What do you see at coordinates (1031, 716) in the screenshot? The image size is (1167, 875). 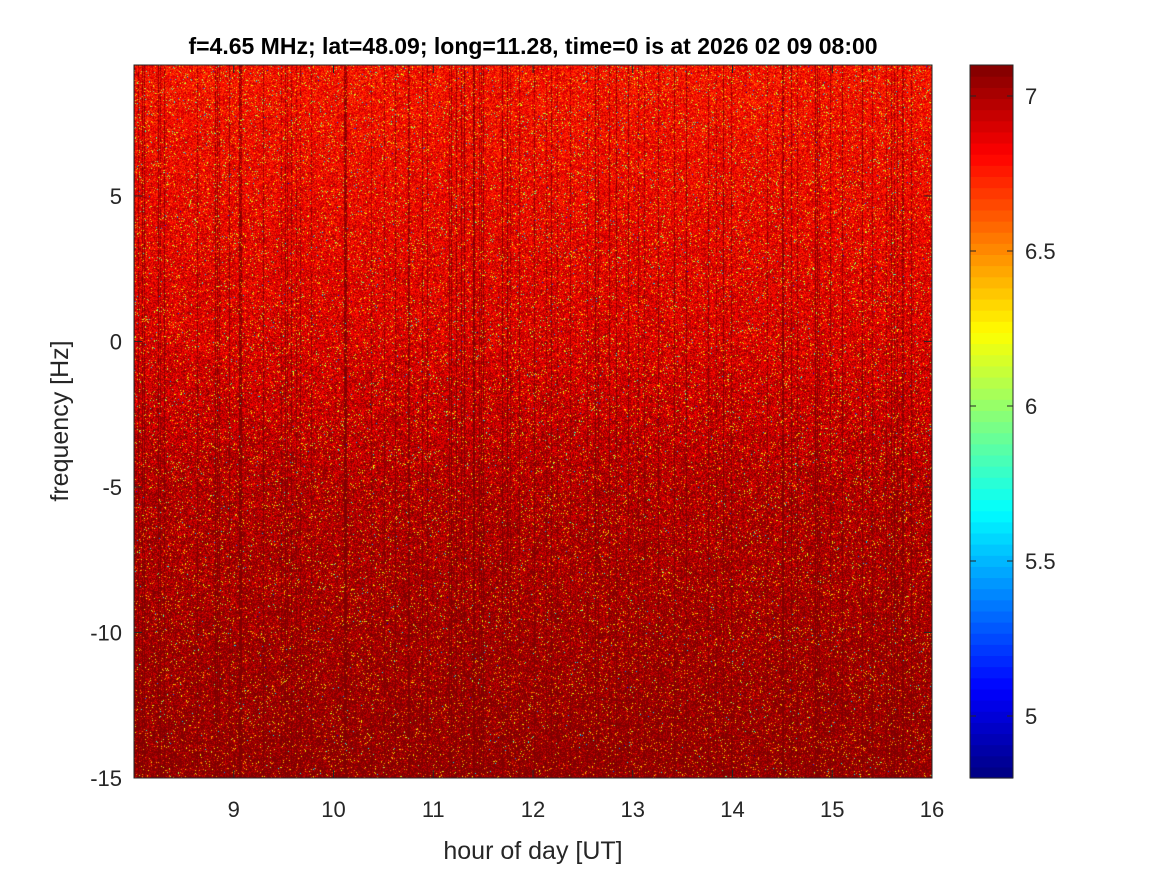 I see `colorbar-tick-label-0: 5` at bounding box center [1031, 716].